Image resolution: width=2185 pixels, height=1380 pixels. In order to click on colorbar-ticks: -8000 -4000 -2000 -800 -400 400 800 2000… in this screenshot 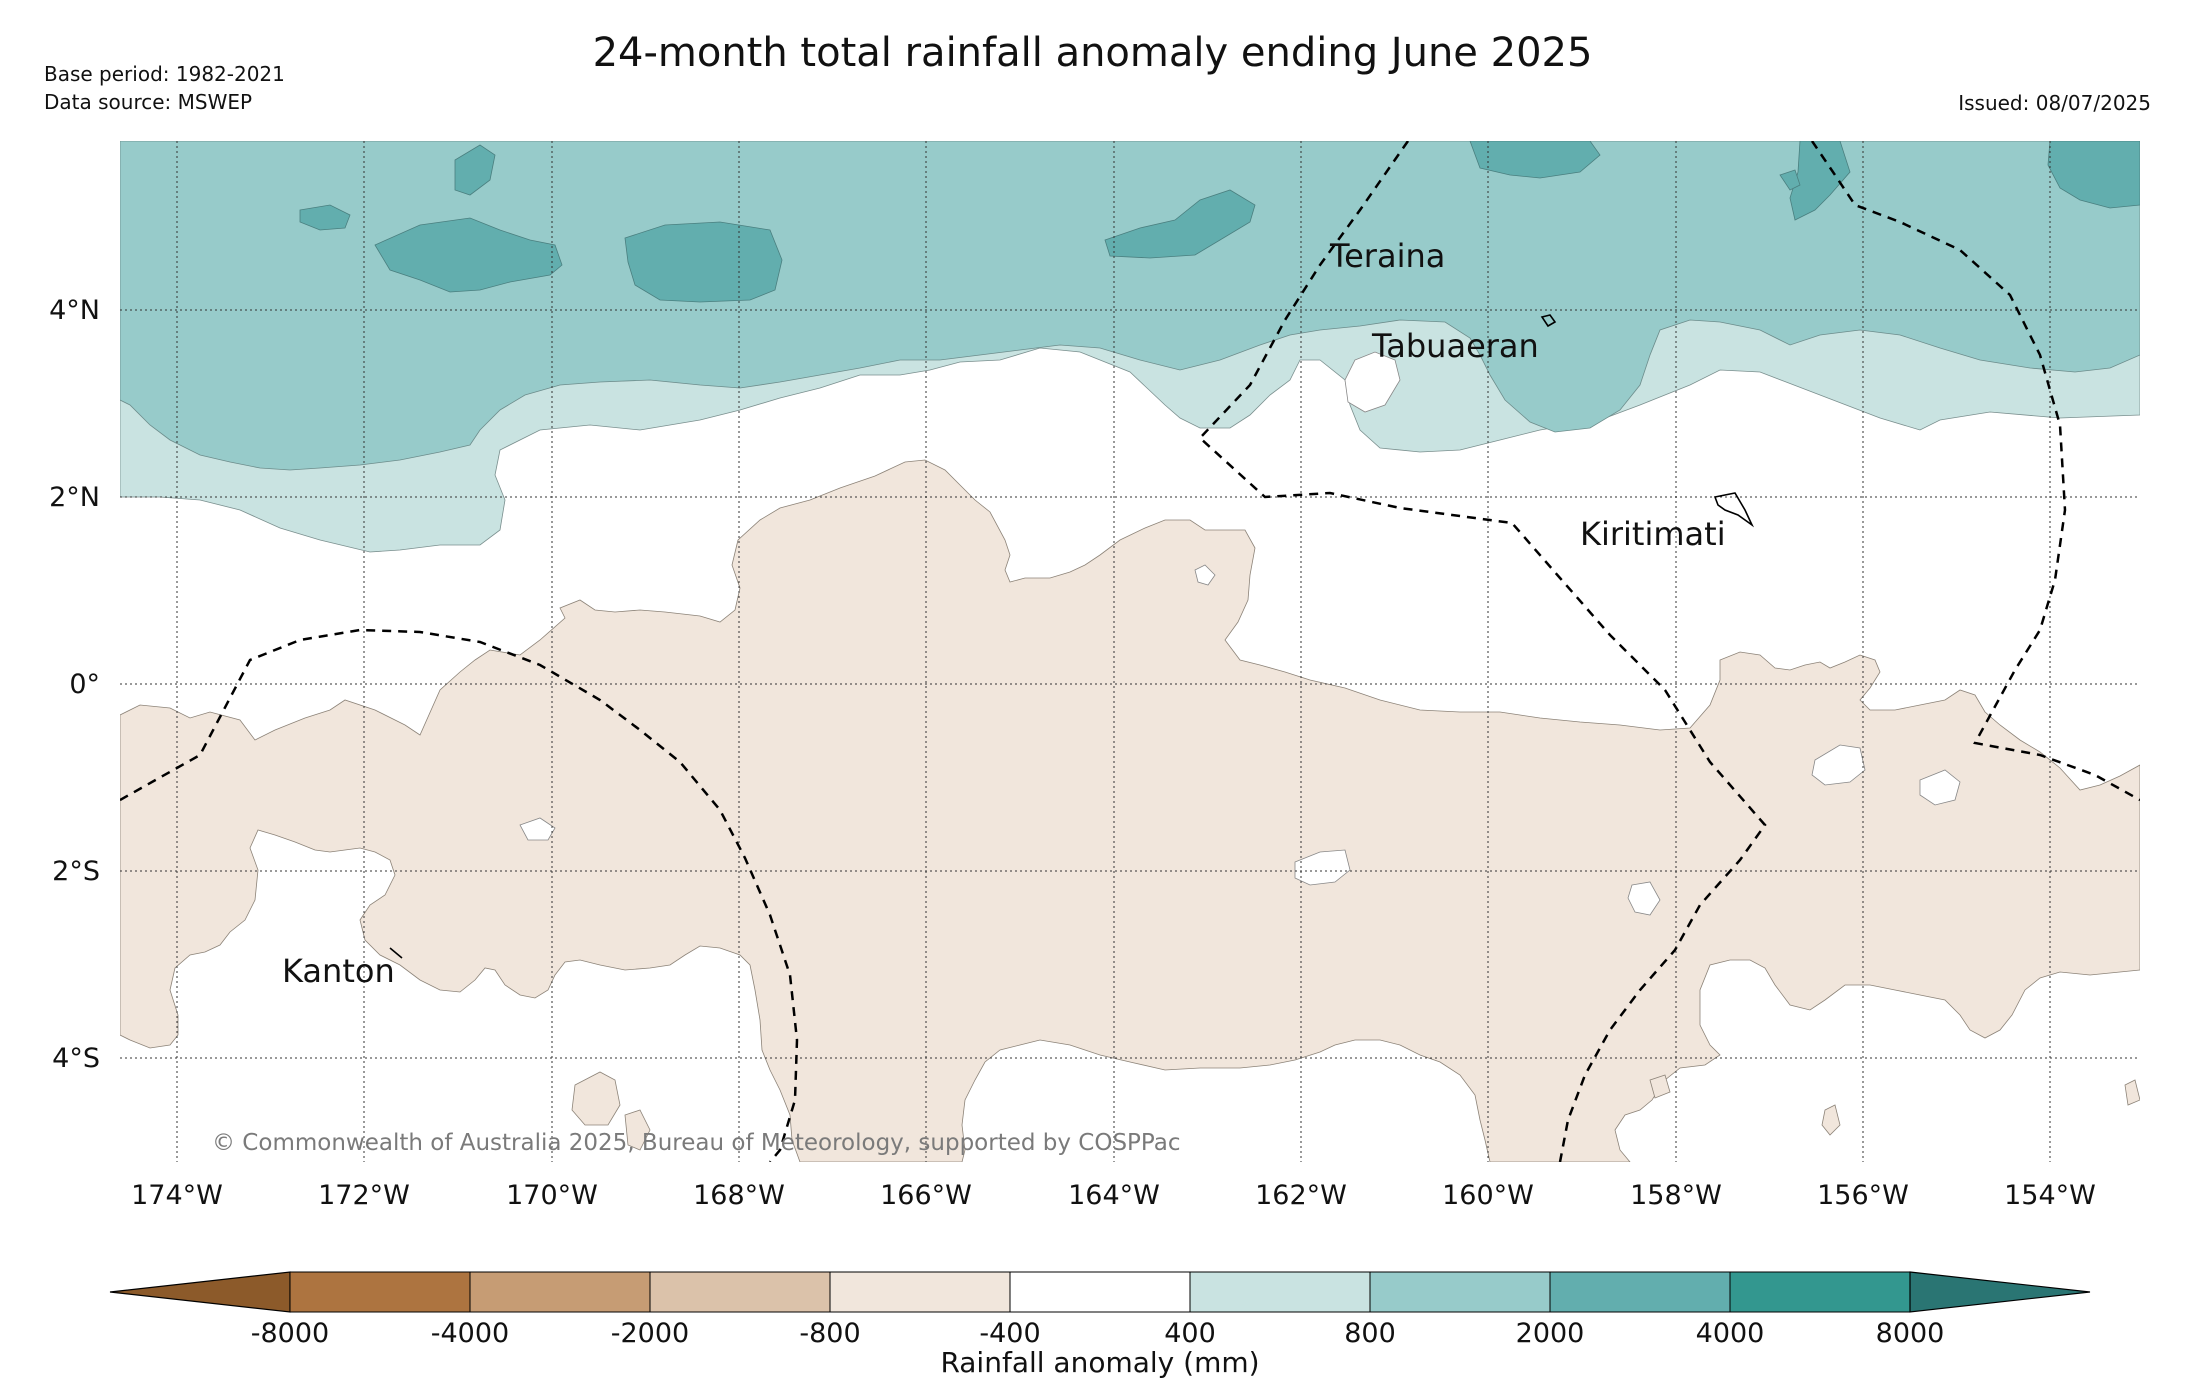, I will do `click(1098, 1333)`.